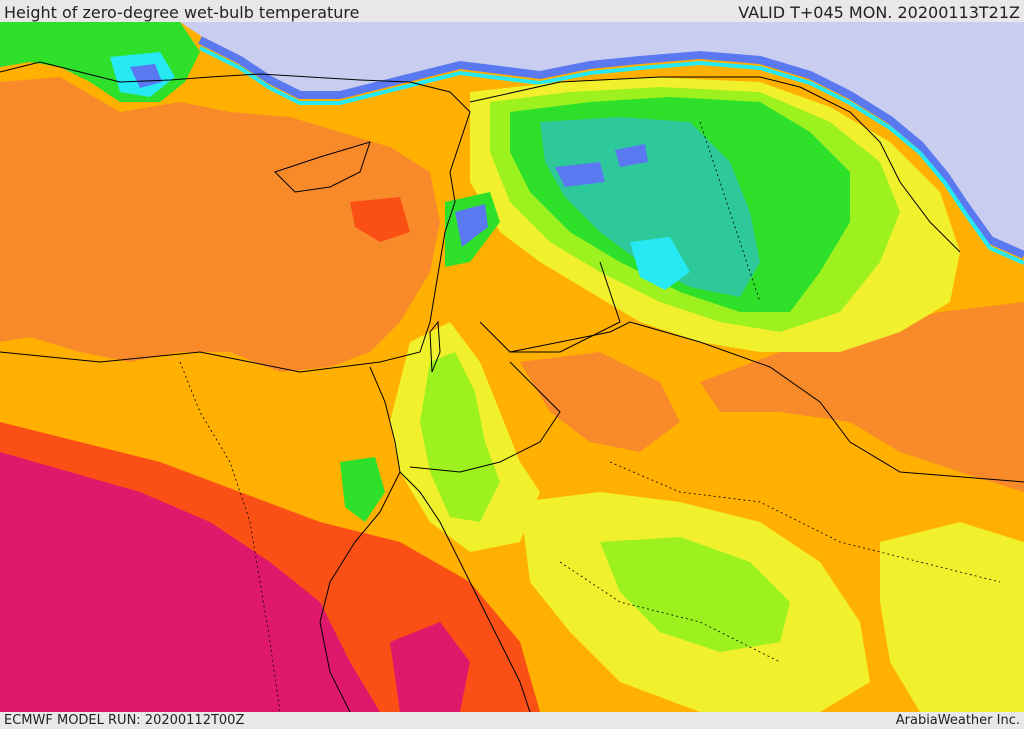 This screenshot has height=729, width=1024. I want to click on field-magenta-sw, so click(190, 582).